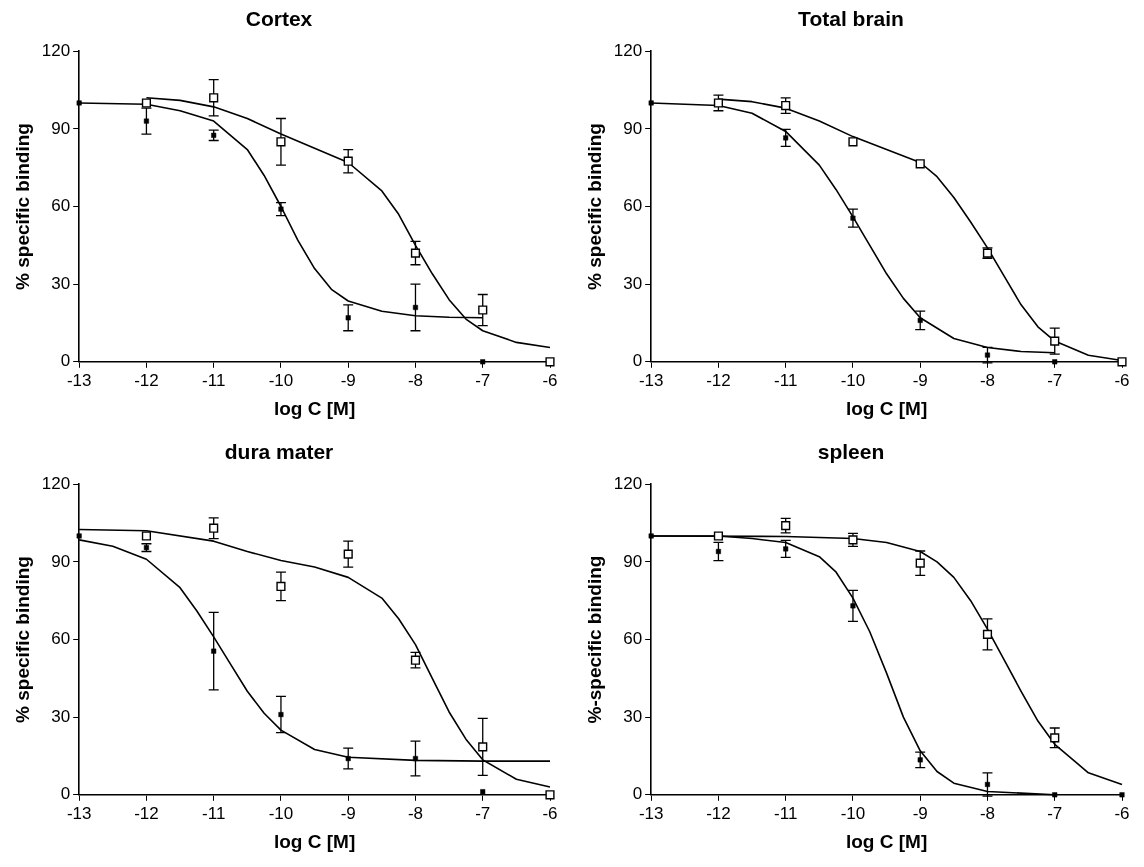 The width and height of the screenshot is (1144, 867). I want to click on chart-title: dura mater, so click(279, 452).